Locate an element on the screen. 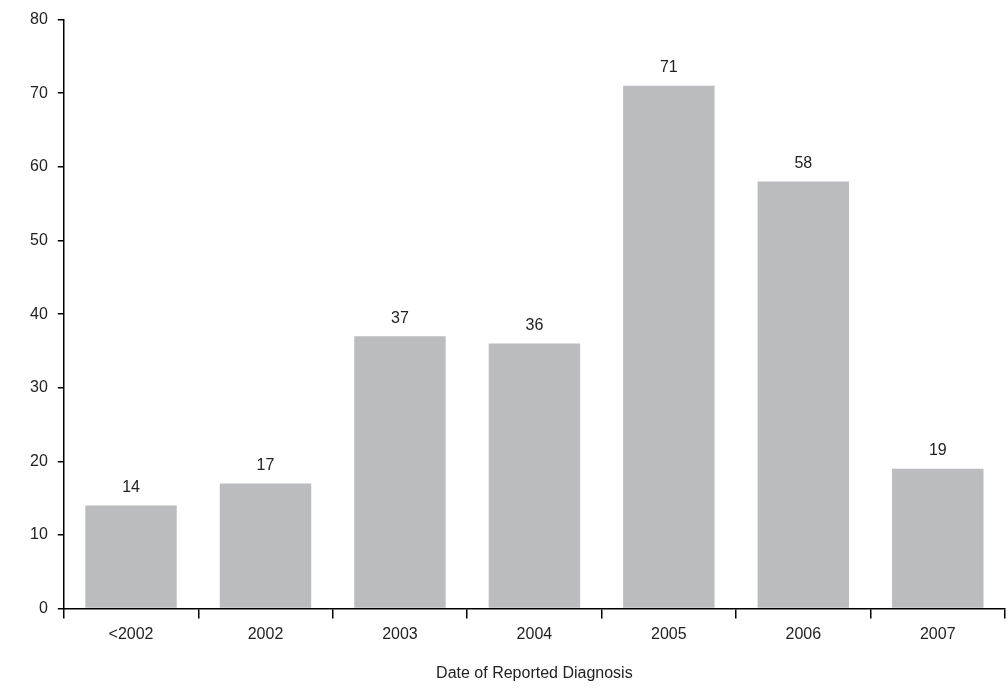  x-tick-label: 2007 is located at coordinates (937, 633).